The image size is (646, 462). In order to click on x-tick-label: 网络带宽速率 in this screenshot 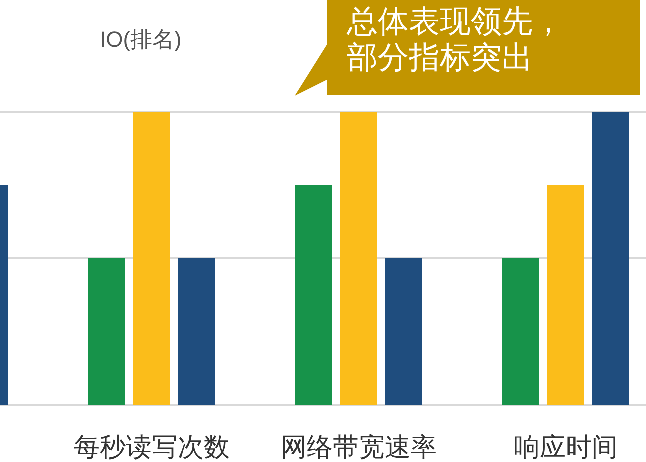, I will do `click(359, 447)`.